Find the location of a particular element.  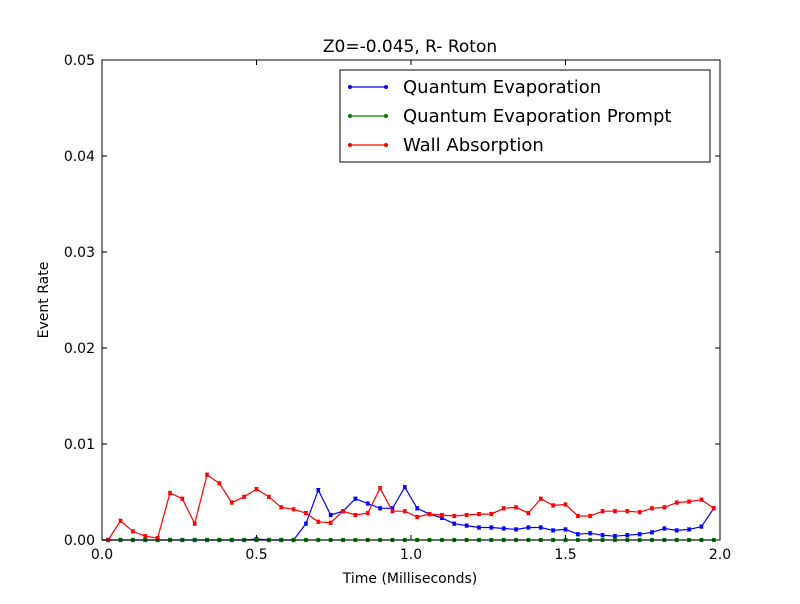

series-line-wall-absorption is located at coordinates (408, 507).